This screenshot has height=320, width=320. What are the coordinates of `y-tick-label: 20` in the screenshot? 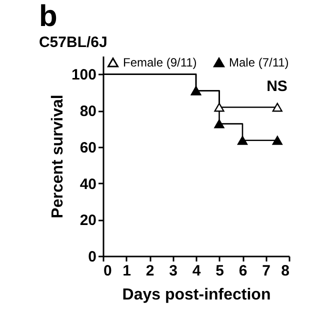 It's located at (88, 221).